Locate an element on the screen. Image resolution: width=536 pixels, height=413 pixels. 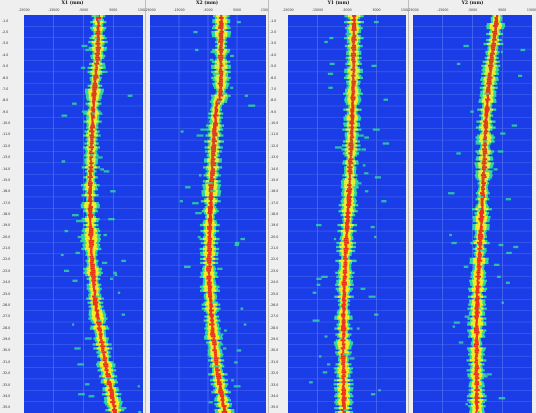
depth-label: -21.0 is located at coordinates (6, 248).